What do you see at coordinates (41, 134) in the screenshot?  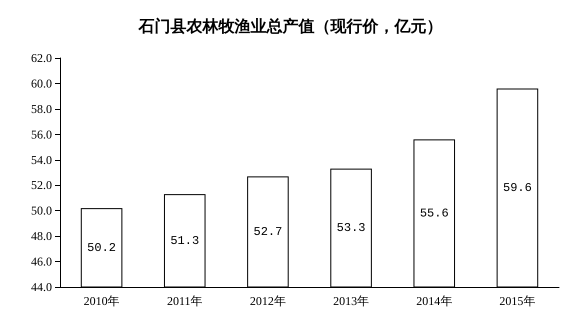 I see `y-tick-label: 56.0` at bounding box center [41, 134].